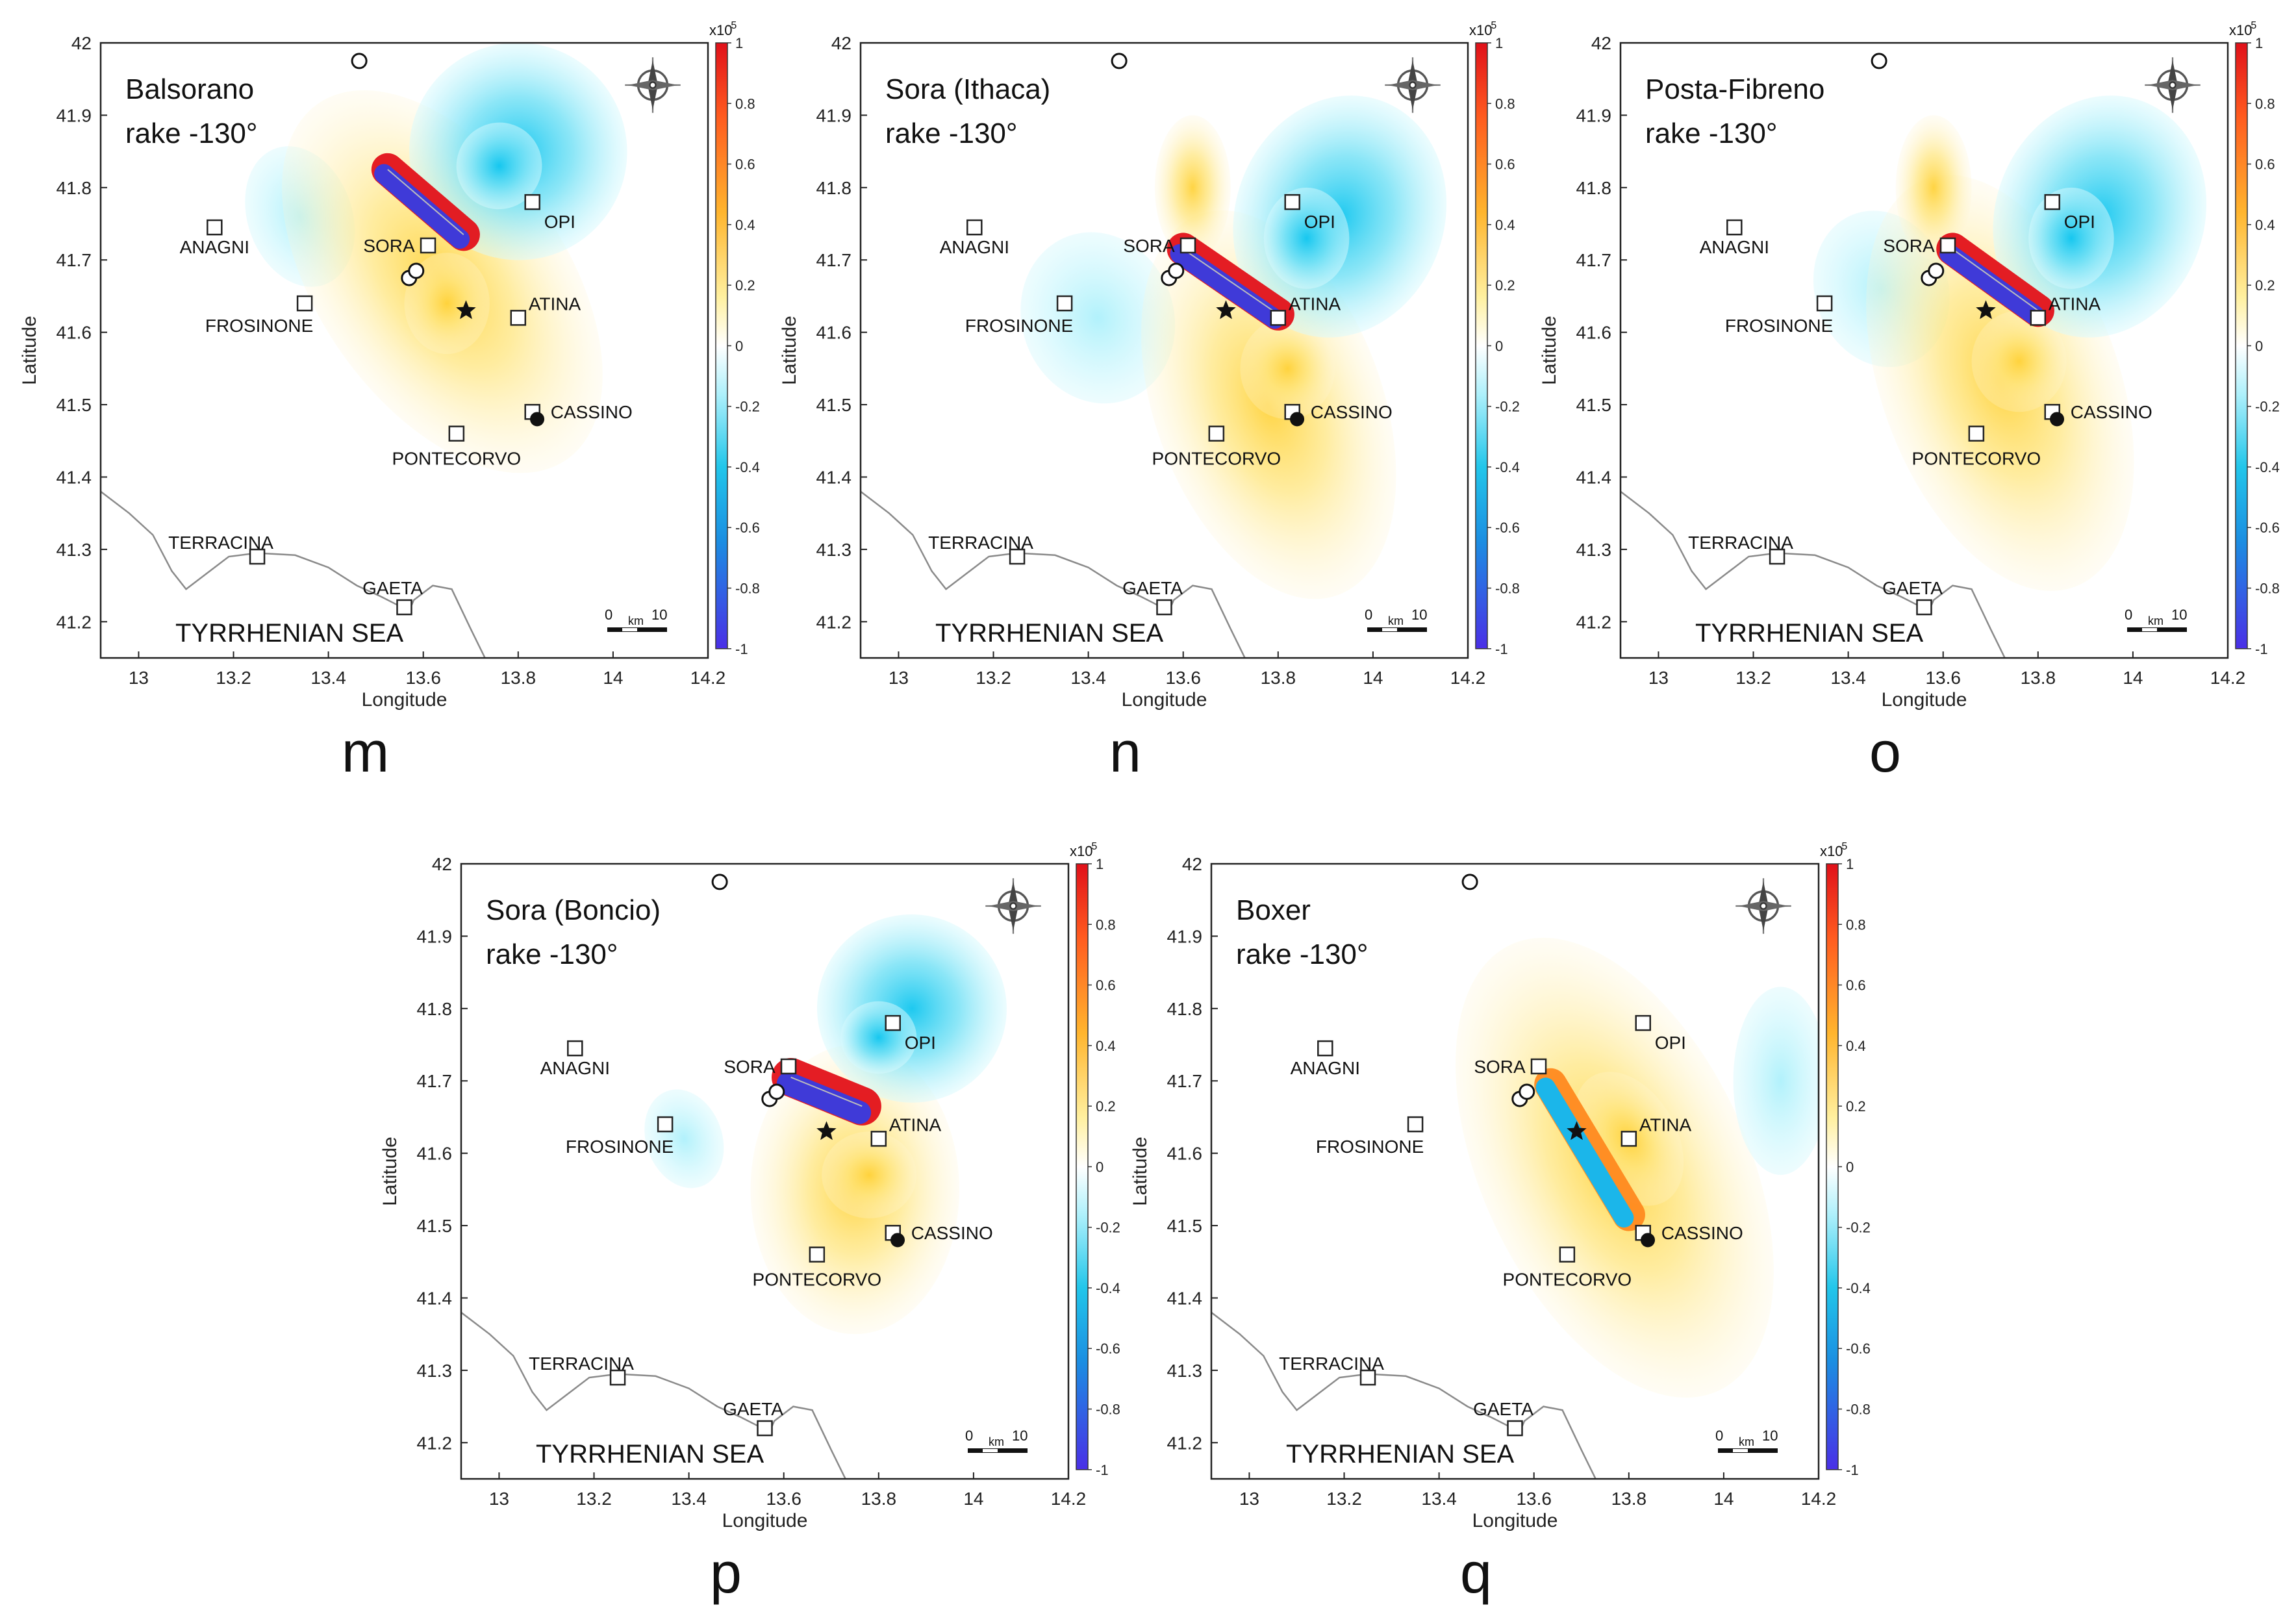 The height and width of the screenshot is (1612, 2296). Describe the element at coordinates (1507, 467) in the screenshot. I see `colorbar-tick-label: -0.4` at that location.